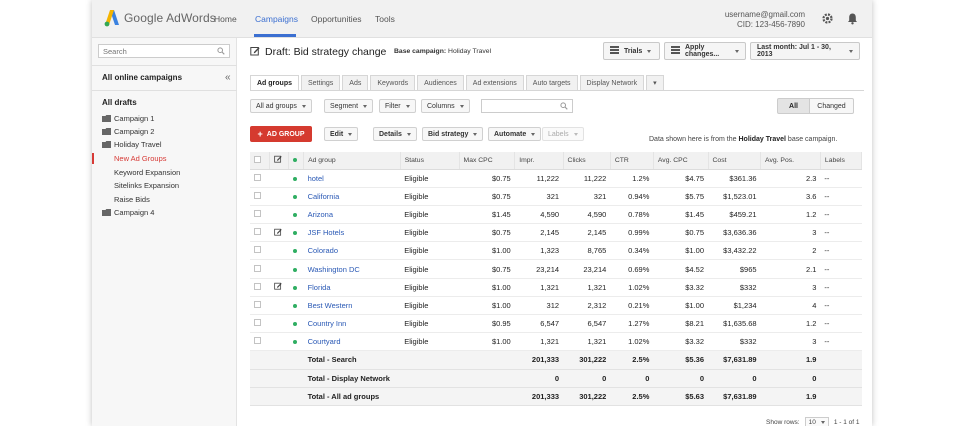 This screenshot has height=426, width=975. What do you see at coordinates (527, 106) in the screenshot?
I see `table-search` at bounding box center [527, 106].